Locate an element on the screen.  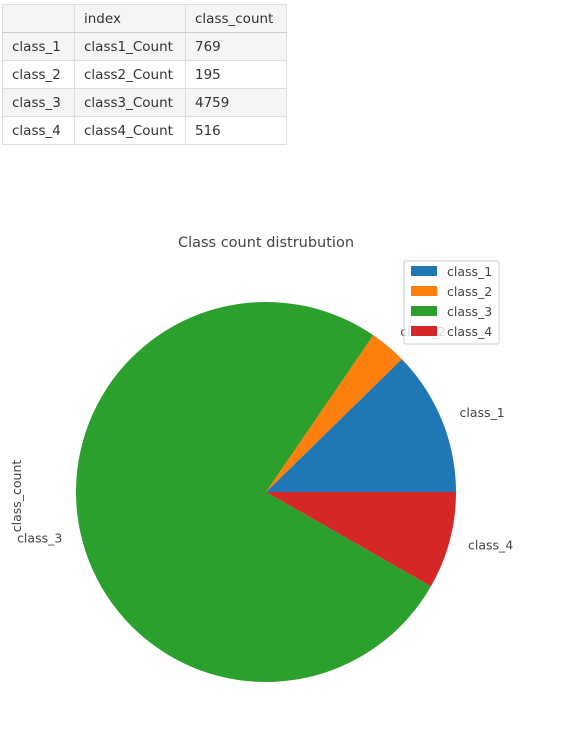
pie-slice-label: class_4 is located at coordinates (490, 545).